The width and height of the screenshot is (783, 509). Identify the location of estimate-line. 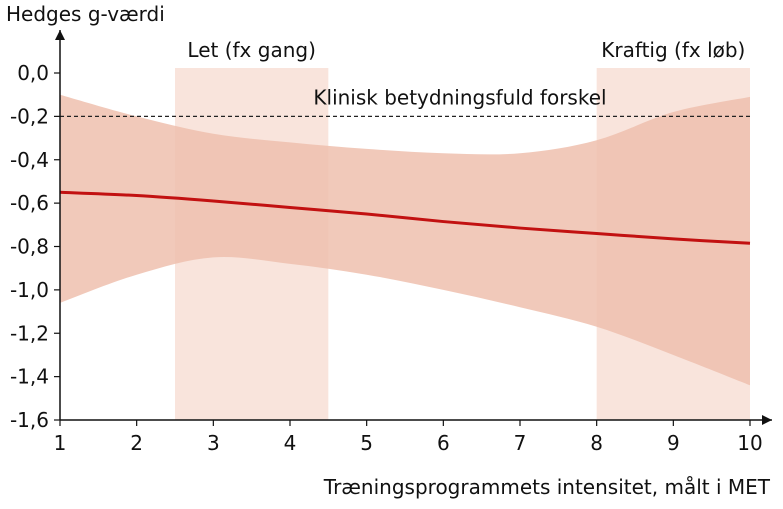
(405, 217).